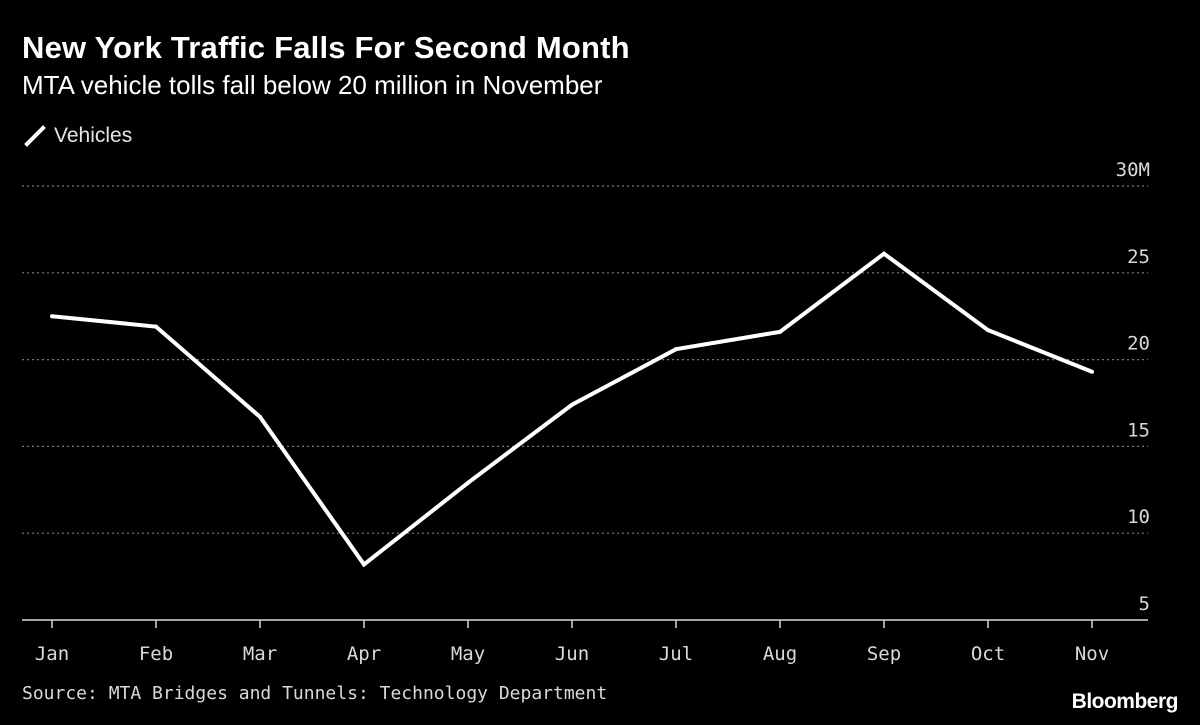  What do you see at coordinates (1138, 257) in the screenshot?
I see `y-tick-label: 25` at bounding box center [1138, 257].